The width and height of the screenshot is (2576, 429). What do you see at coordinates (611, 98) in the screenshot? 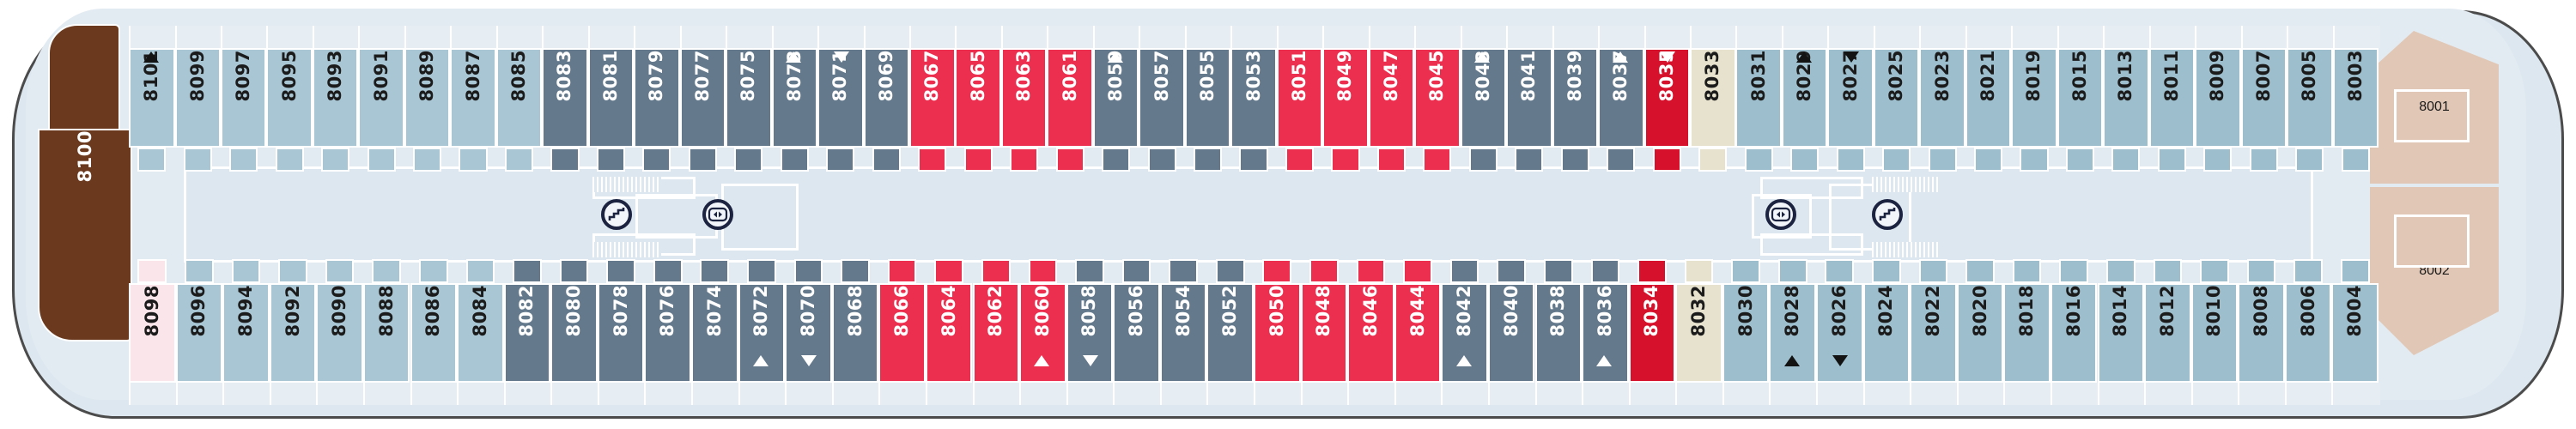
I see `cabin-8081: 8081` at bounding box center [611, 98].